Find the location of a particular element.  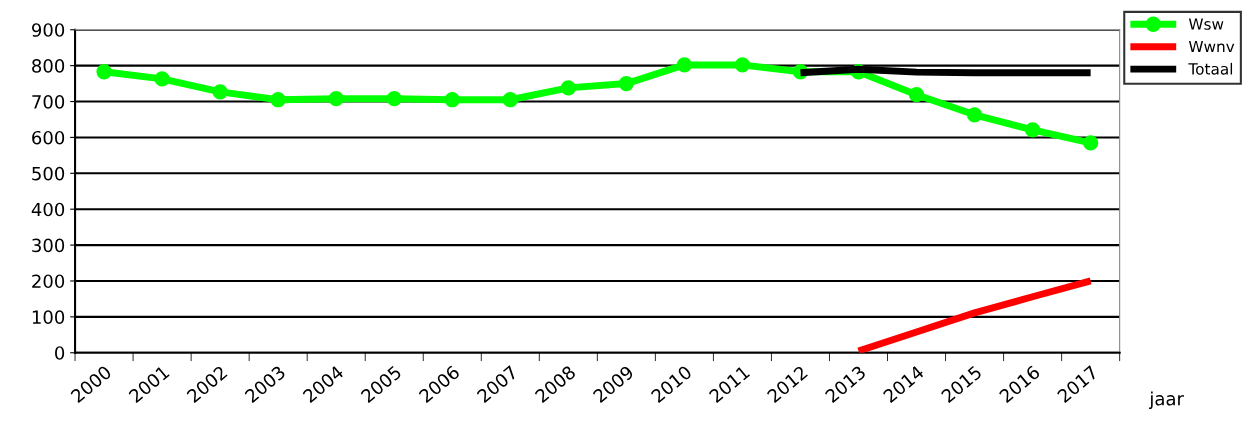

y-tick-label: 0 is located at coordinates (60, 353).